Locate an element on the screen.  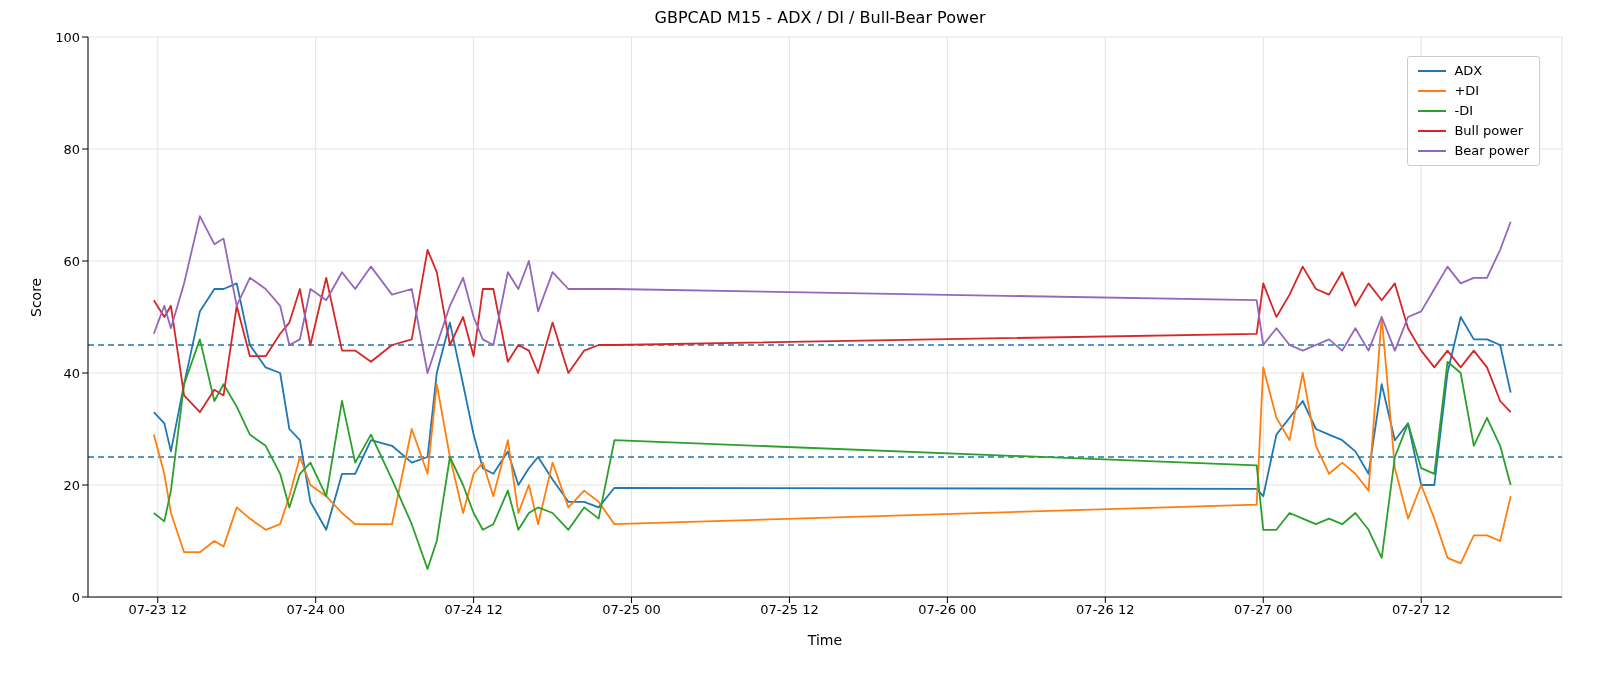
x-axis-title: Time is located at coordinates (824, 640).